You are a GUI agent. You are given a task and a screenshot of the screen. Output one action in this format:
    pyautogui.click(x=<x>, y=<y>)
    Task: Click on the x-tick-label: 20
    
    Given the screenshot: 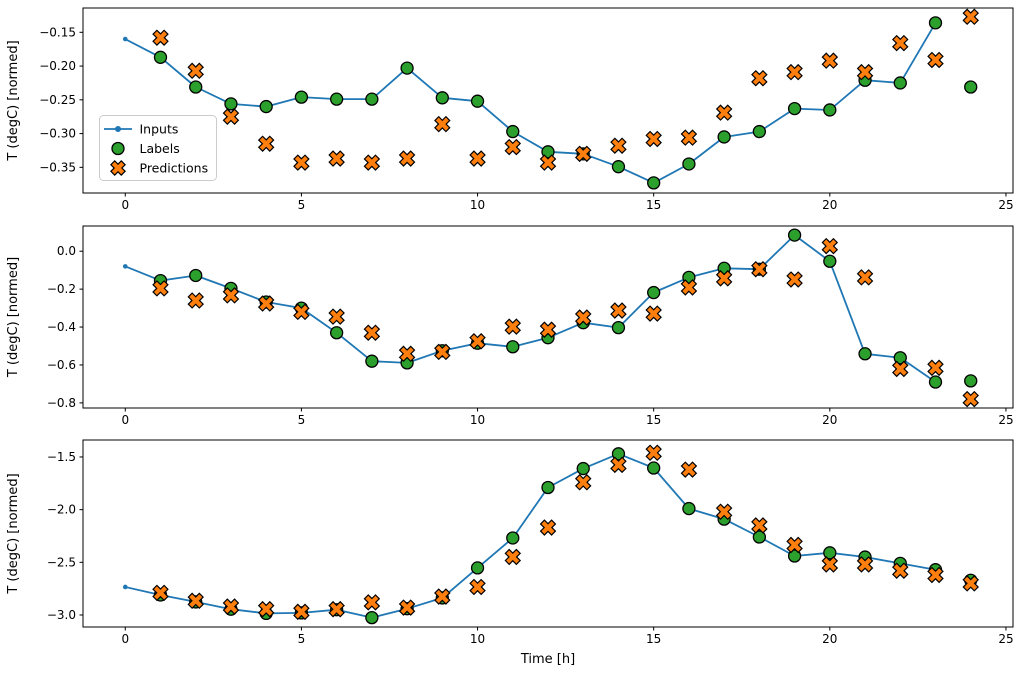 What is the action you would take?
    pyautogui.click(x=829, y=420)
    